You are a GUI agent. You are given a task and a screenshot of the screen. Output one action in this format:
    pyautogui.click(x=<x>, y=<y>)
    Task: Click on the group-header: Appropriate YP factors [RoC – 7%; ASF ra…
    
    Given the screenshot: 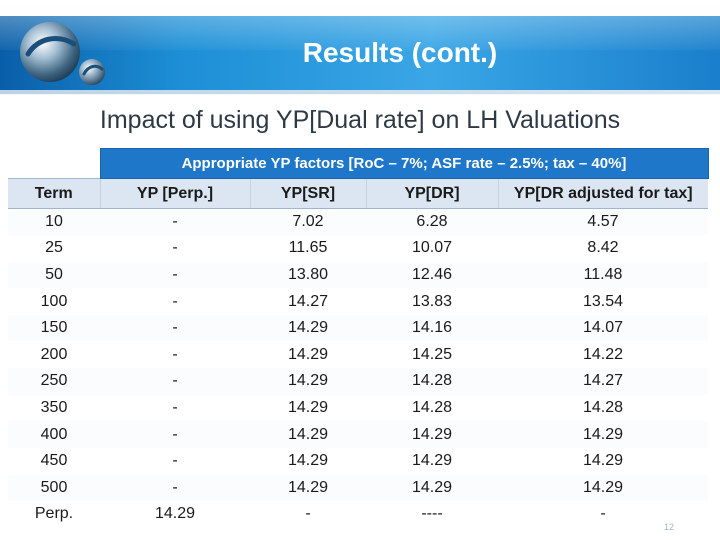 What is the action you would take?
    pyautogui.click(x=404, y=163)
    